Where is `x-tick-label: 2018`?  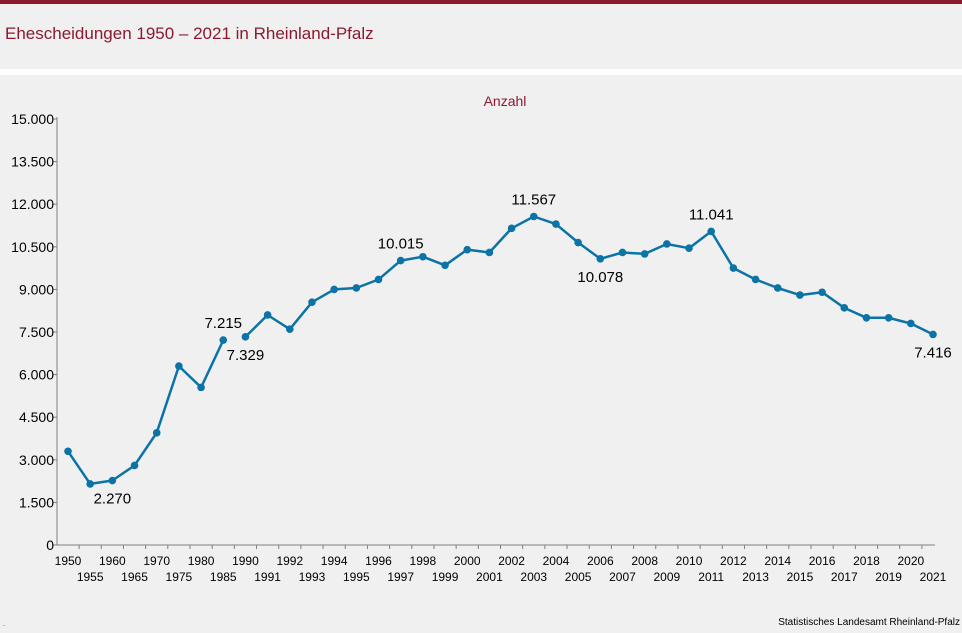
x-tick-label: 2018 is located at coordinates (866, 561).